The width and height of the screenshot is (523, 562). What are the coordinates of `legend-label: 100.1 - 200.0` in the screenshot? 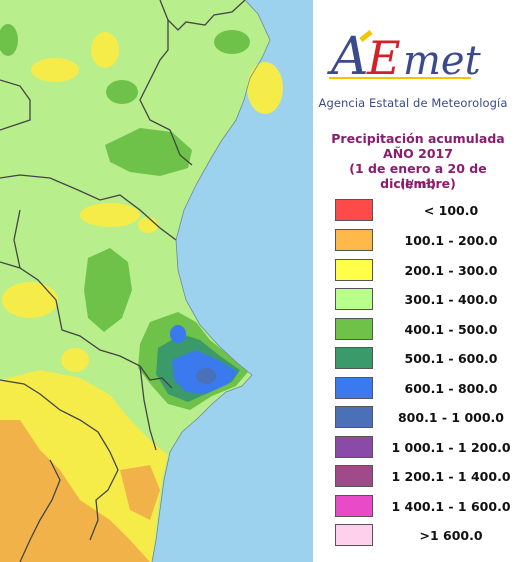 It's located at (451, 240).